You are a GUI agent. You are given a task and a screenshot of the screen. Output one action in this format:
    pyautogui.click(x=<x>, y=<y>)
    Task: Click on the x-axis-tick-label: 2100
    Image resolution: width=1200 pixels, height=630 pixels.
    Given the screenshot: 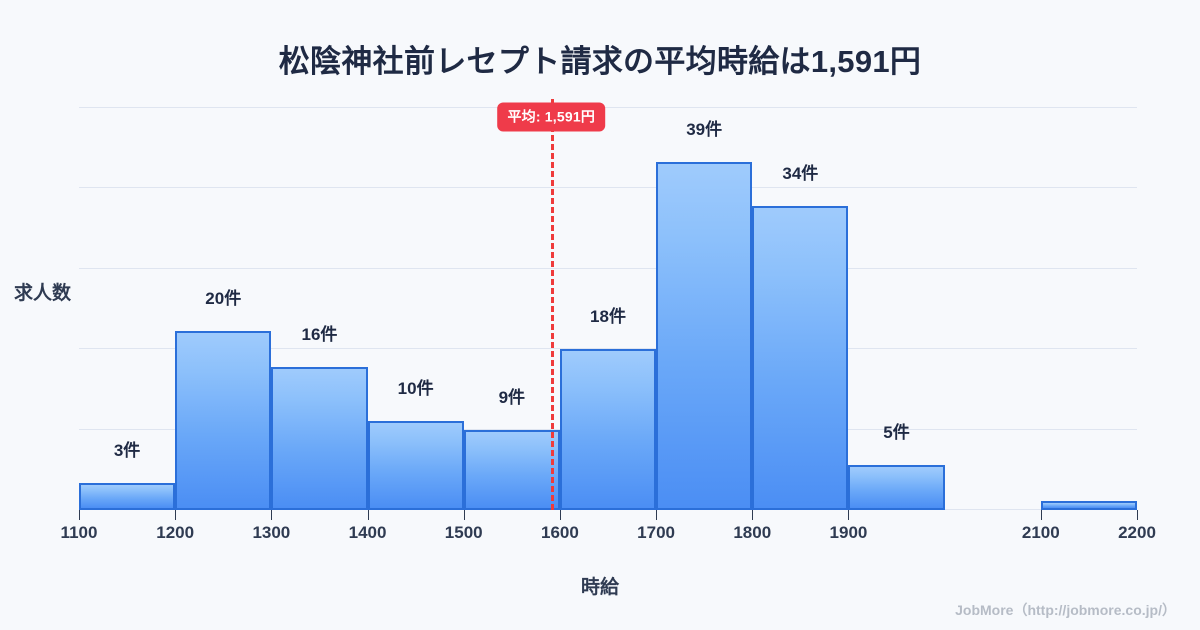 What is the action you would take?
    pyautogui.click(x=1040, y=532)
    